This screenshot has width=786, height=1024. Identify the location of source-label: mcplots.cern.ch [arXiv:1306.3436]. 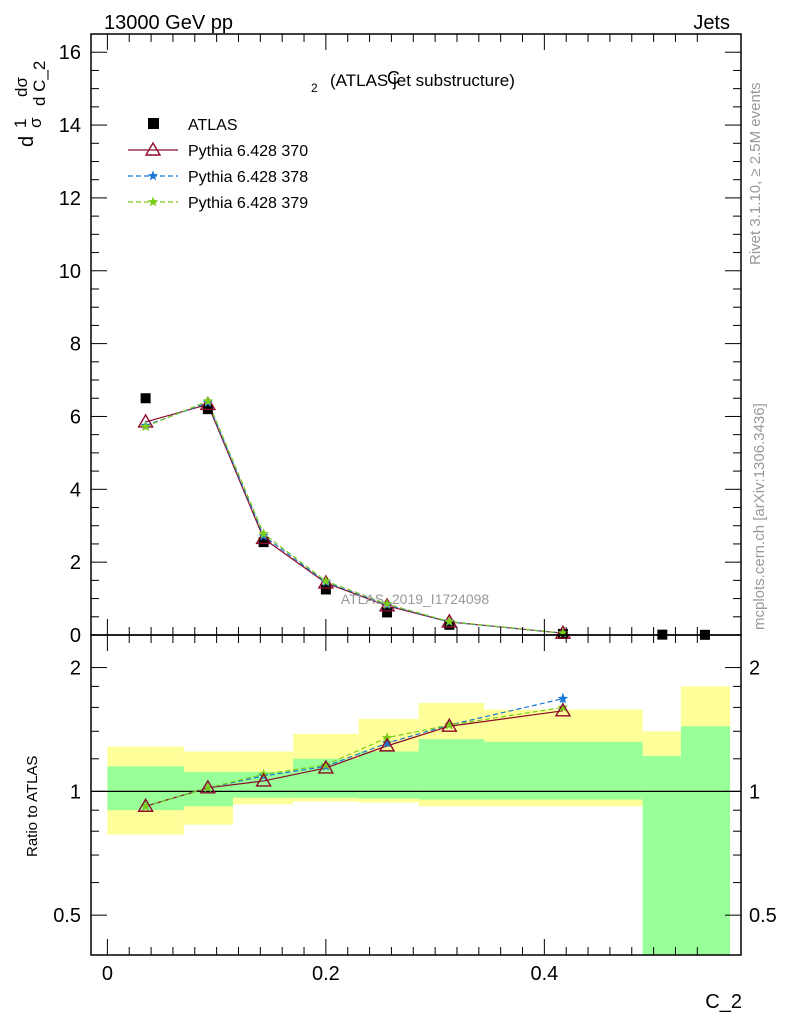
(759, 516).